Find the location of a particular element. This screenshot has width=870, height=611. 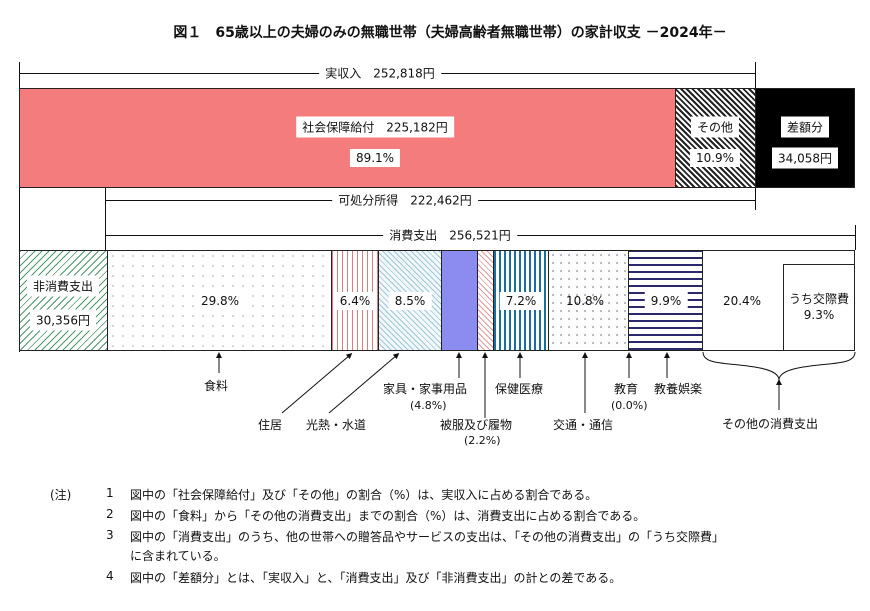

social-security-pct: 89.1% is located at coordinates (375, 158).